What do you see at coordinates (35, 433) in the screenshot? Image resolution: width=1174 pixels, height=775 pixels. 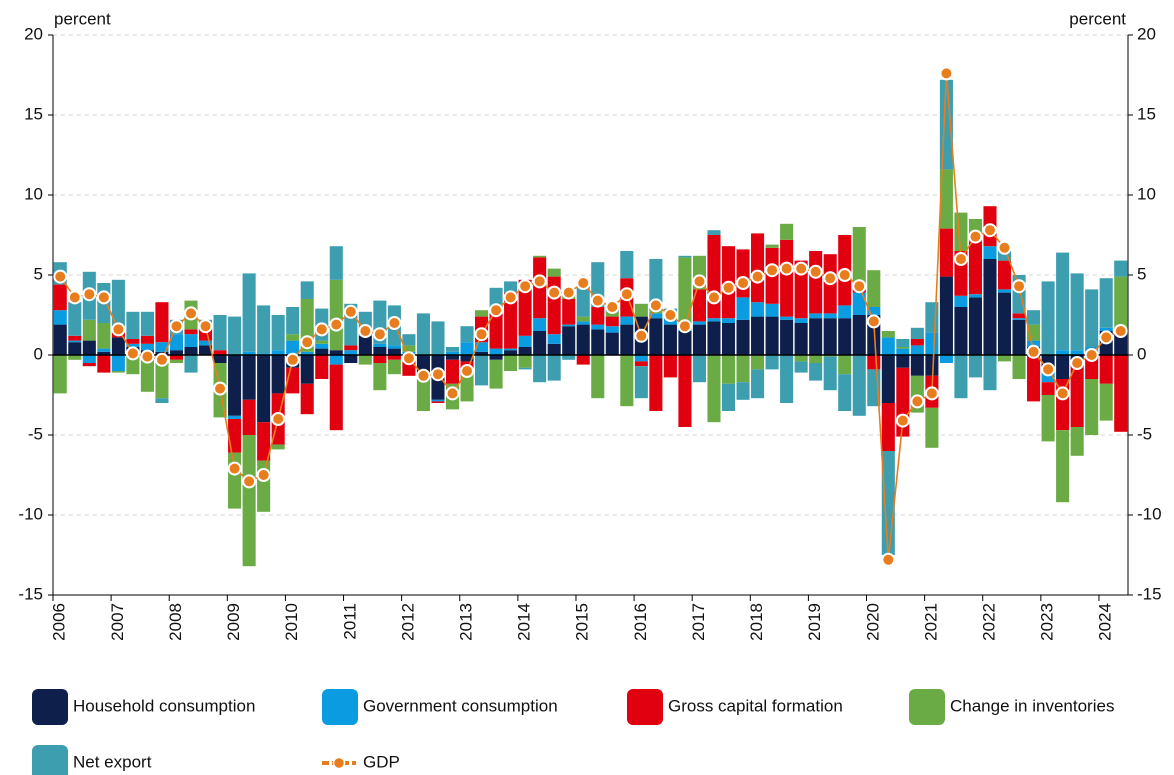 I see `y-tick-label: -5` at bounding box center [35, 433].